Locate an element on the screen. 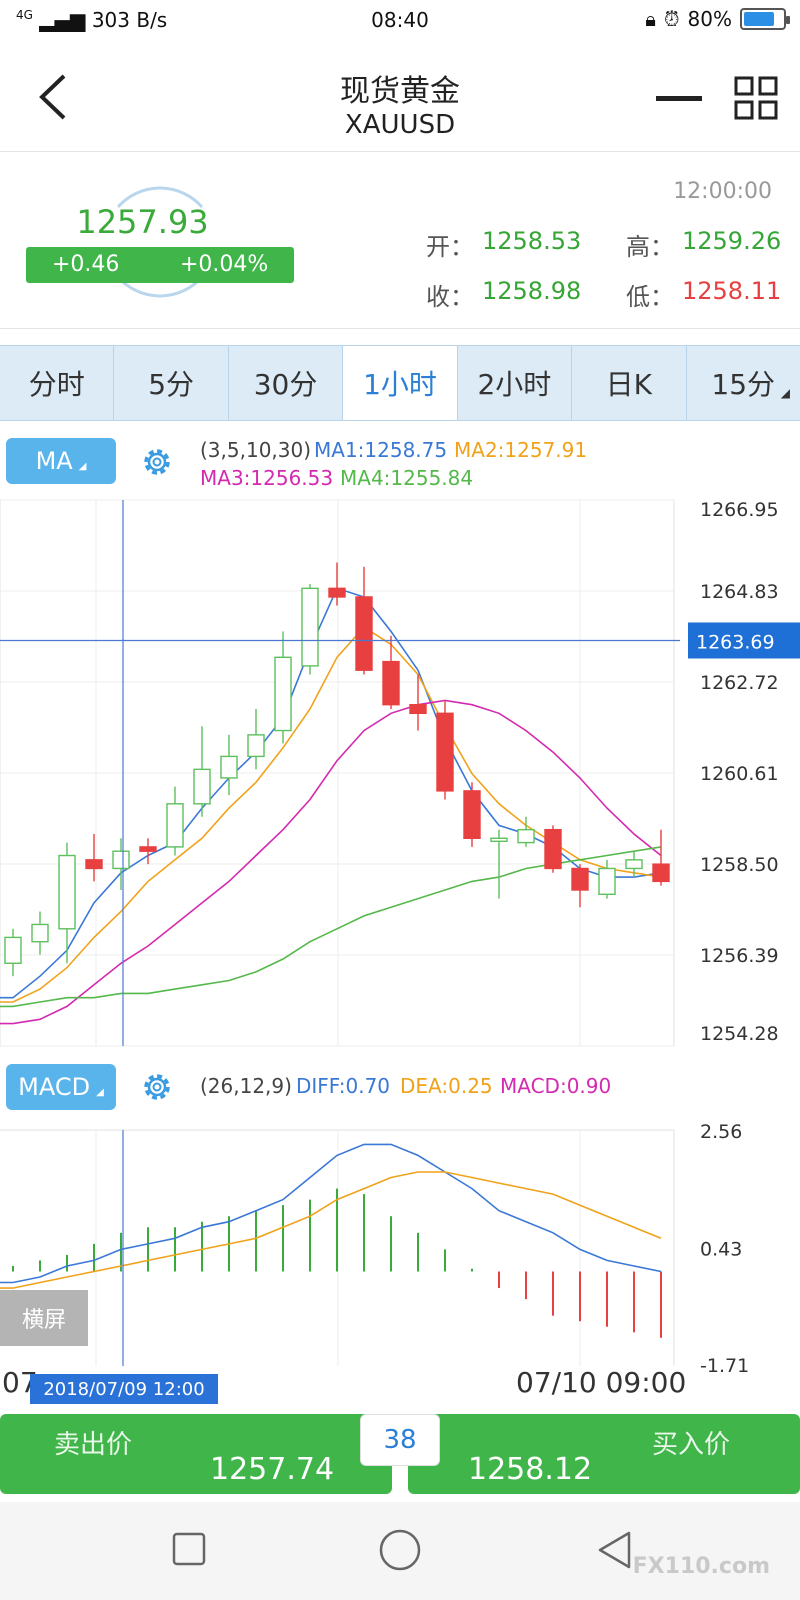  ma-button-label: MA is located at coordinates (54, 461).